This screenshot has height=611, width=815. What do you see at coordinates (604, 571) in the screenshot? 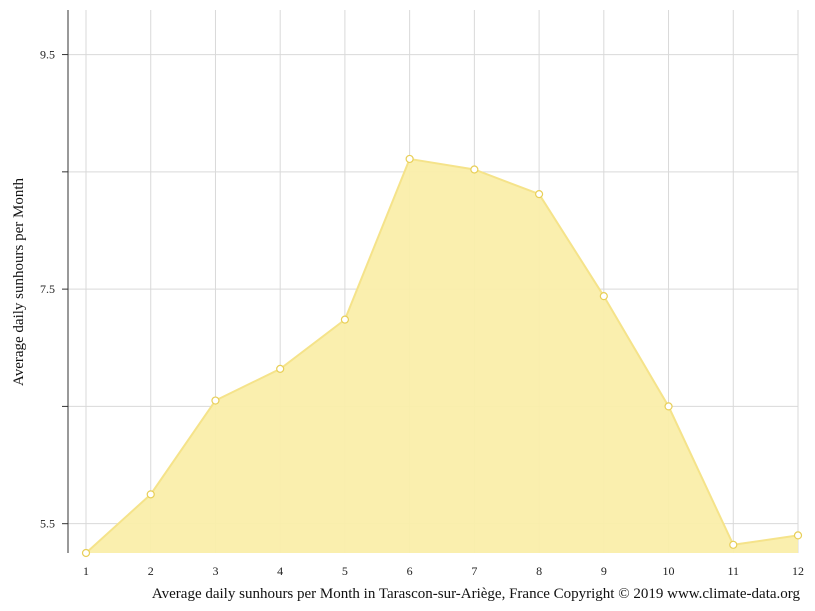
I see `x-tick-label: 9` at bounding box center [604, 571].